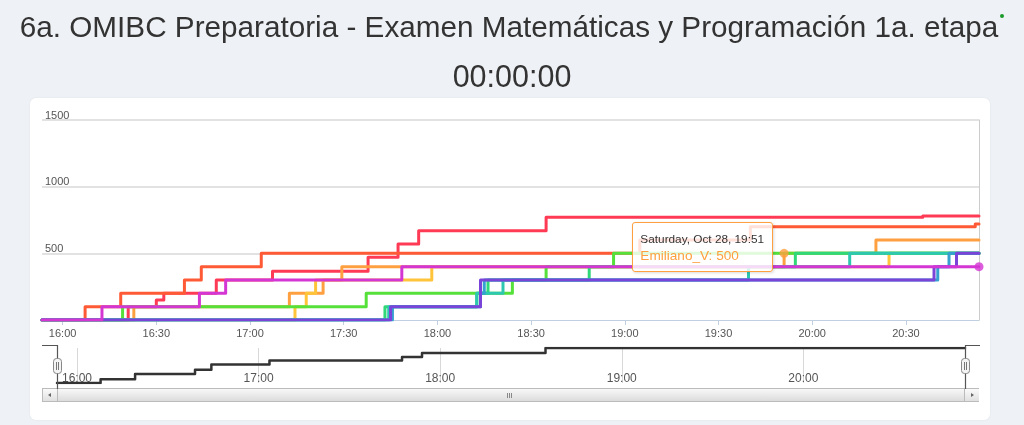 This screenshot has width=1024, height=425. What do you see at coordinates (57, 114) in the screenshot?
I see `y-tick-label: 1500` at bounding box center [57, 114].